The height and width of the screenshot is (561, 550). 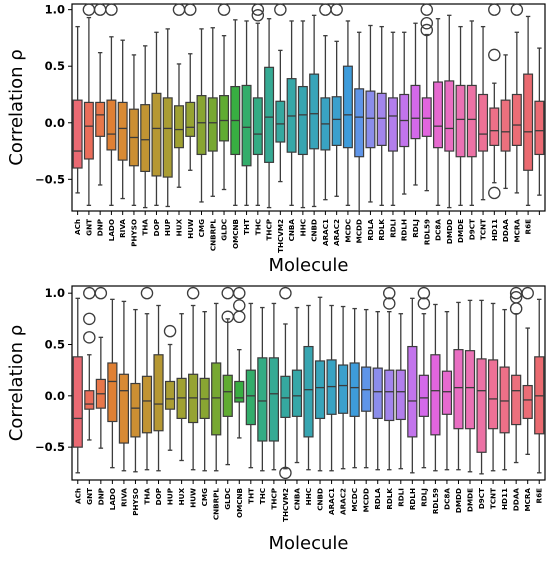 I want to click on box-DNP, so click(x=100, y=94).